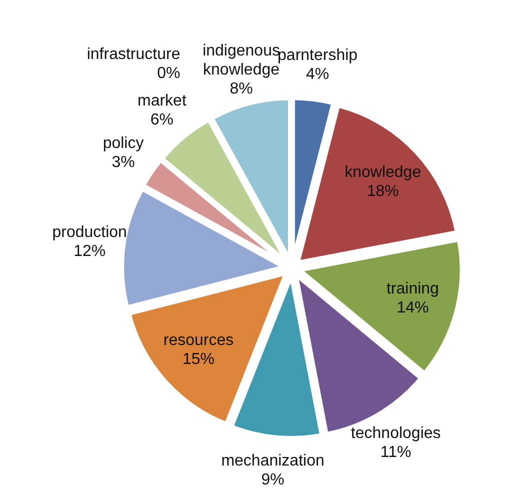  I want to click on data-label: 4%, so click(318, 75).